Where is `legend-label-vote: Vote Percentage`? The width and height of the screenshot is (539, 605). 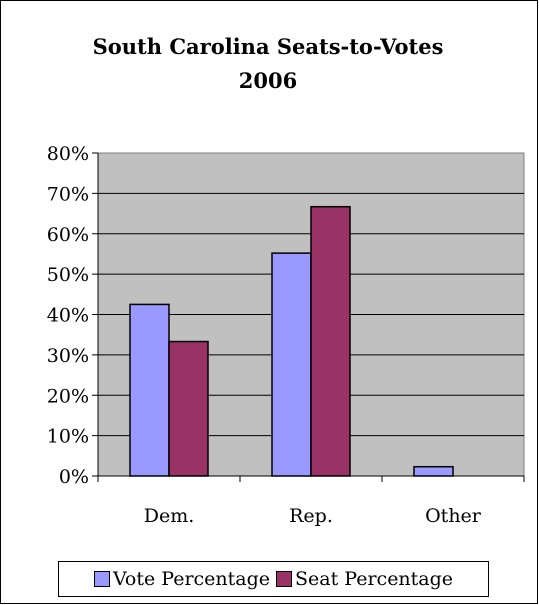 legend-label-vote: Vote Percentage is located at coordinates (191, 579).